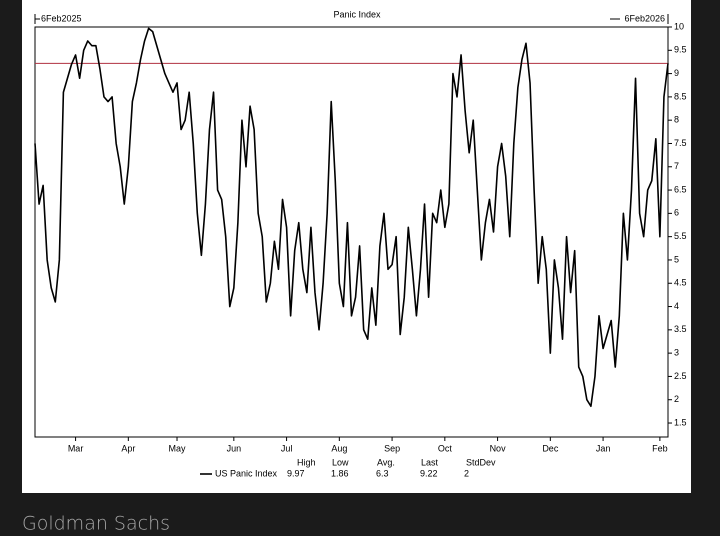 The width and height of the screenshot is (720, 536). I want to click on y-tick-label: 2.5, so click(680, 376).